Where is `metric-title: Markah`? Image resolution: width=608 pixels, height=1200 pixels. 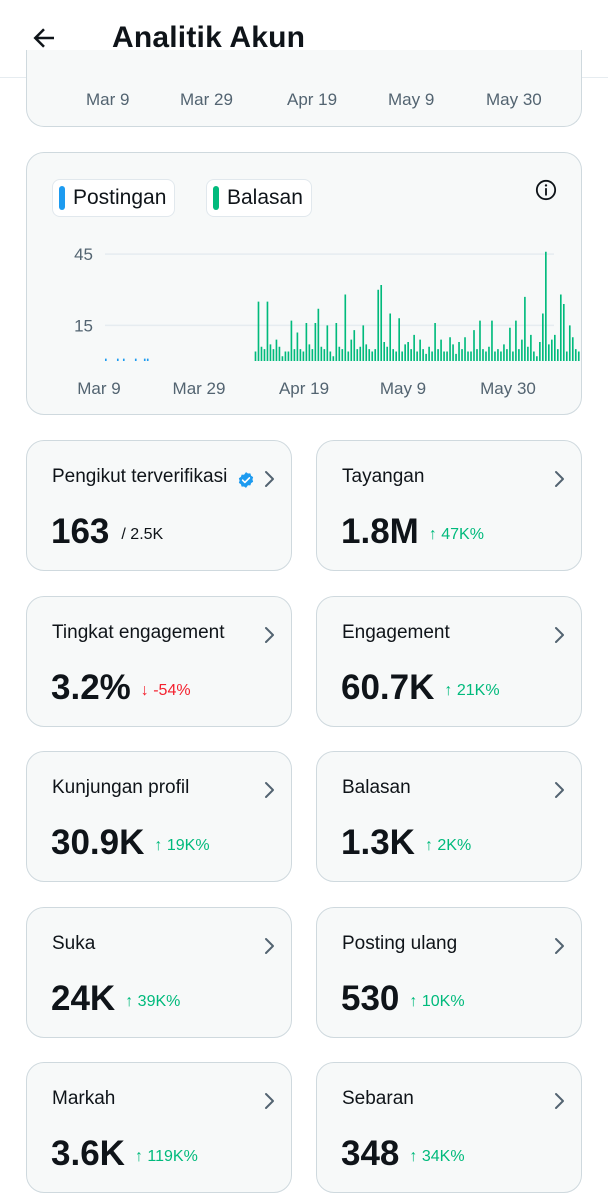
metric-title: Markah is located at coordinates (84, 1098).